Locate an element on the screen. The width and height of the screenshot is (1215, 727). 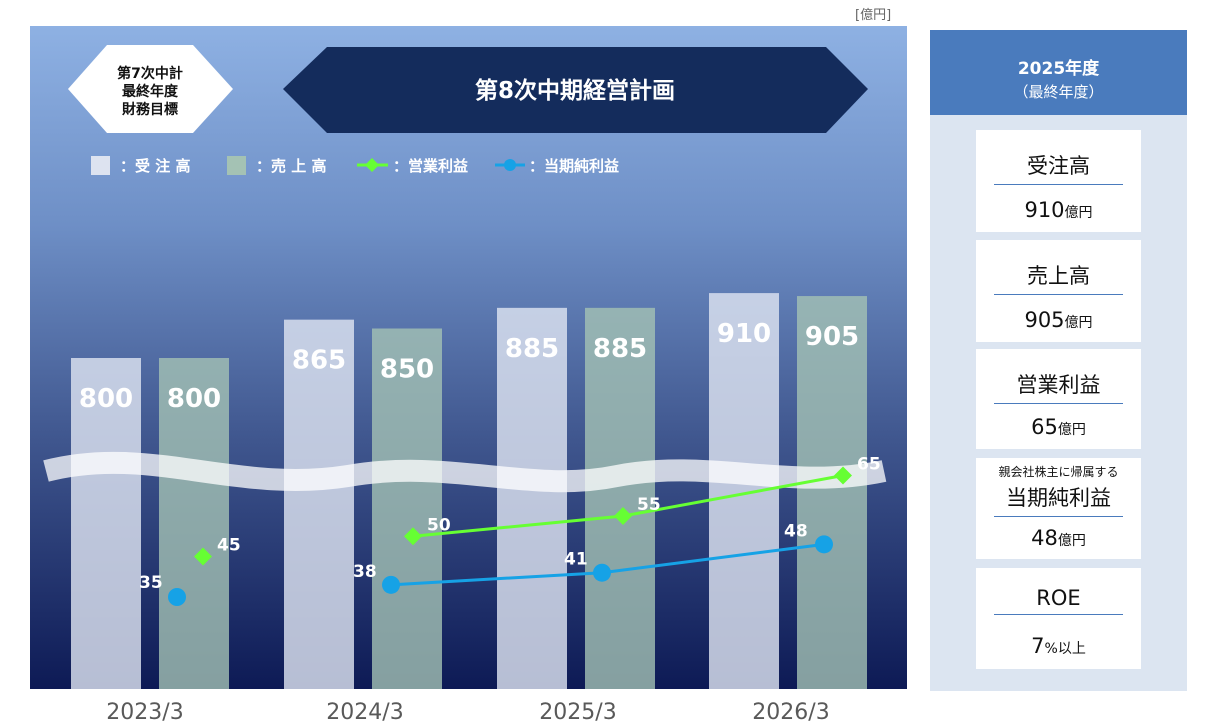
card-label: 売上高 is located at coordinates (1058, 277).